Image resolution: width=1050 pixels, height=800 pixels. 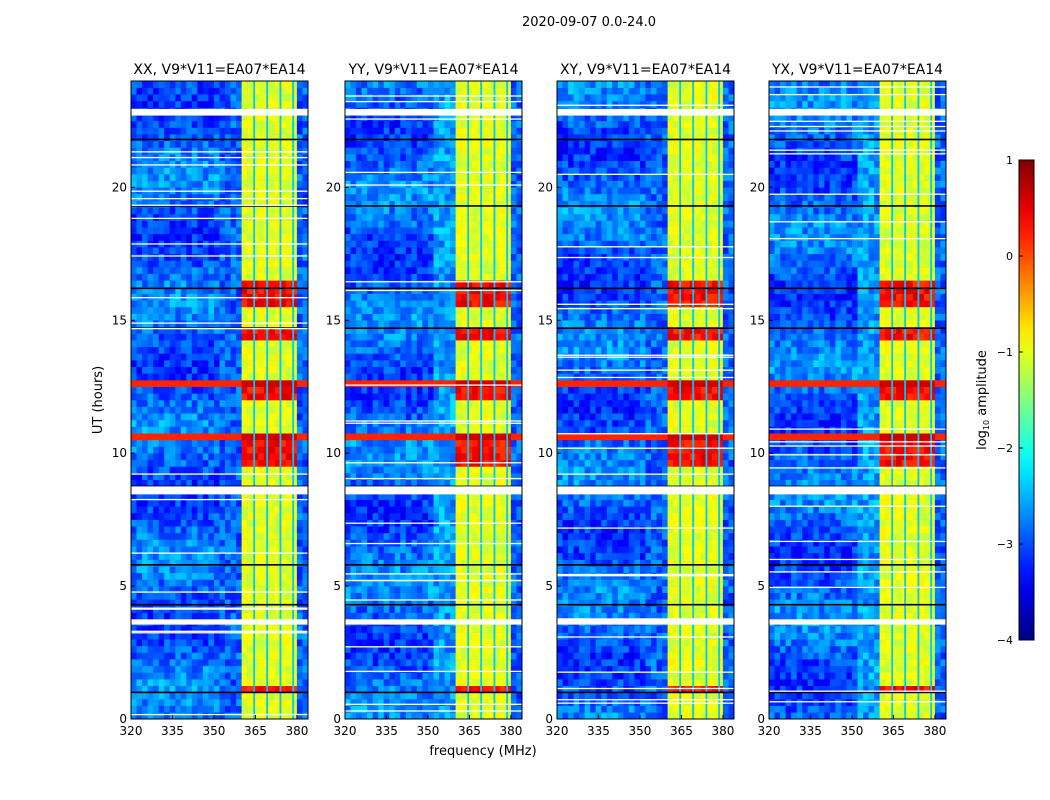 What do you see at coordinates (219, 553) in the screenshot?
I see `flag-line` at bounding box center [219, 553].